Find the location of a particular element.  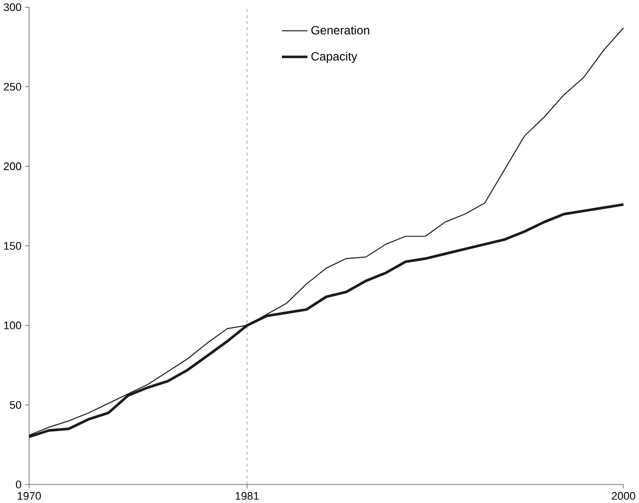

legend-label: Generation is located at coordinates (340, 30).